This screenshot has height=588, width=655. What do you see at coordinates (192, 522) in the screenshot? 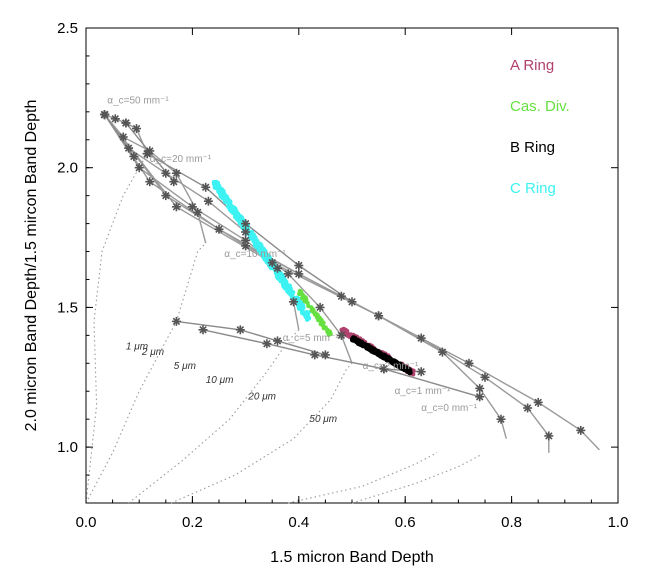
I see `x-tick-label: 0.2` at bounding box center [192, 522].